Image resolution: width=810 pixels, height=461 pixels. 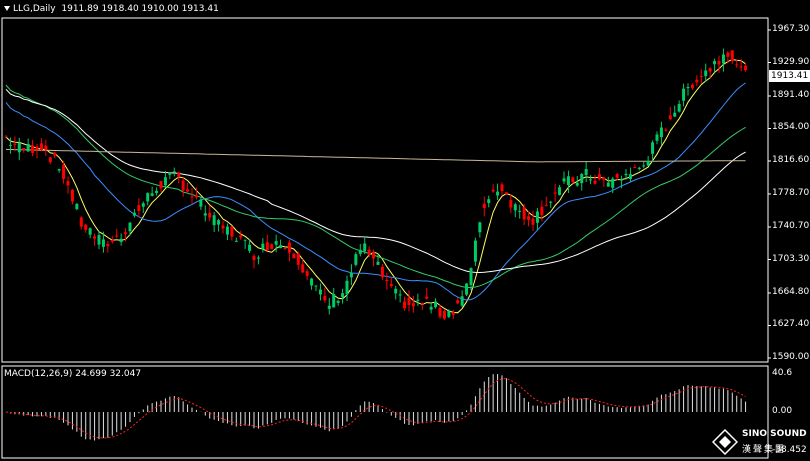 What do you see at coordinates (140, 9) in the screenshot?
I see `ohlc-values: 1911.89 1918.40 1910.00 1913.41` at bounding box center [140, 9].